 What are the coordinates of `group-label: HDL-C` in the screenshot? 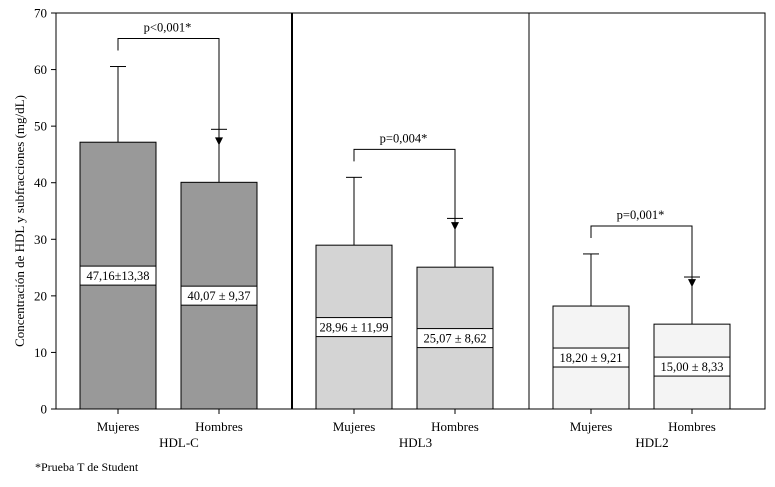 It's located at (179, 442).